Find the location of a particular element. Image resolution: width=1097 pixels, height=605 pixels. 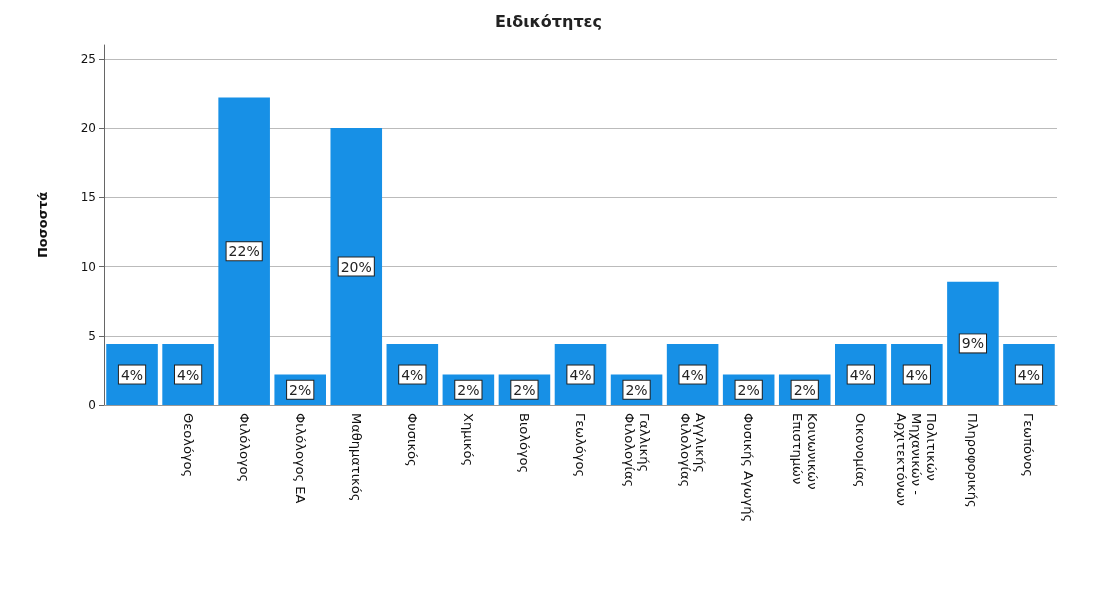

y-tick-label: 25 is located at coordinates (88, 58).